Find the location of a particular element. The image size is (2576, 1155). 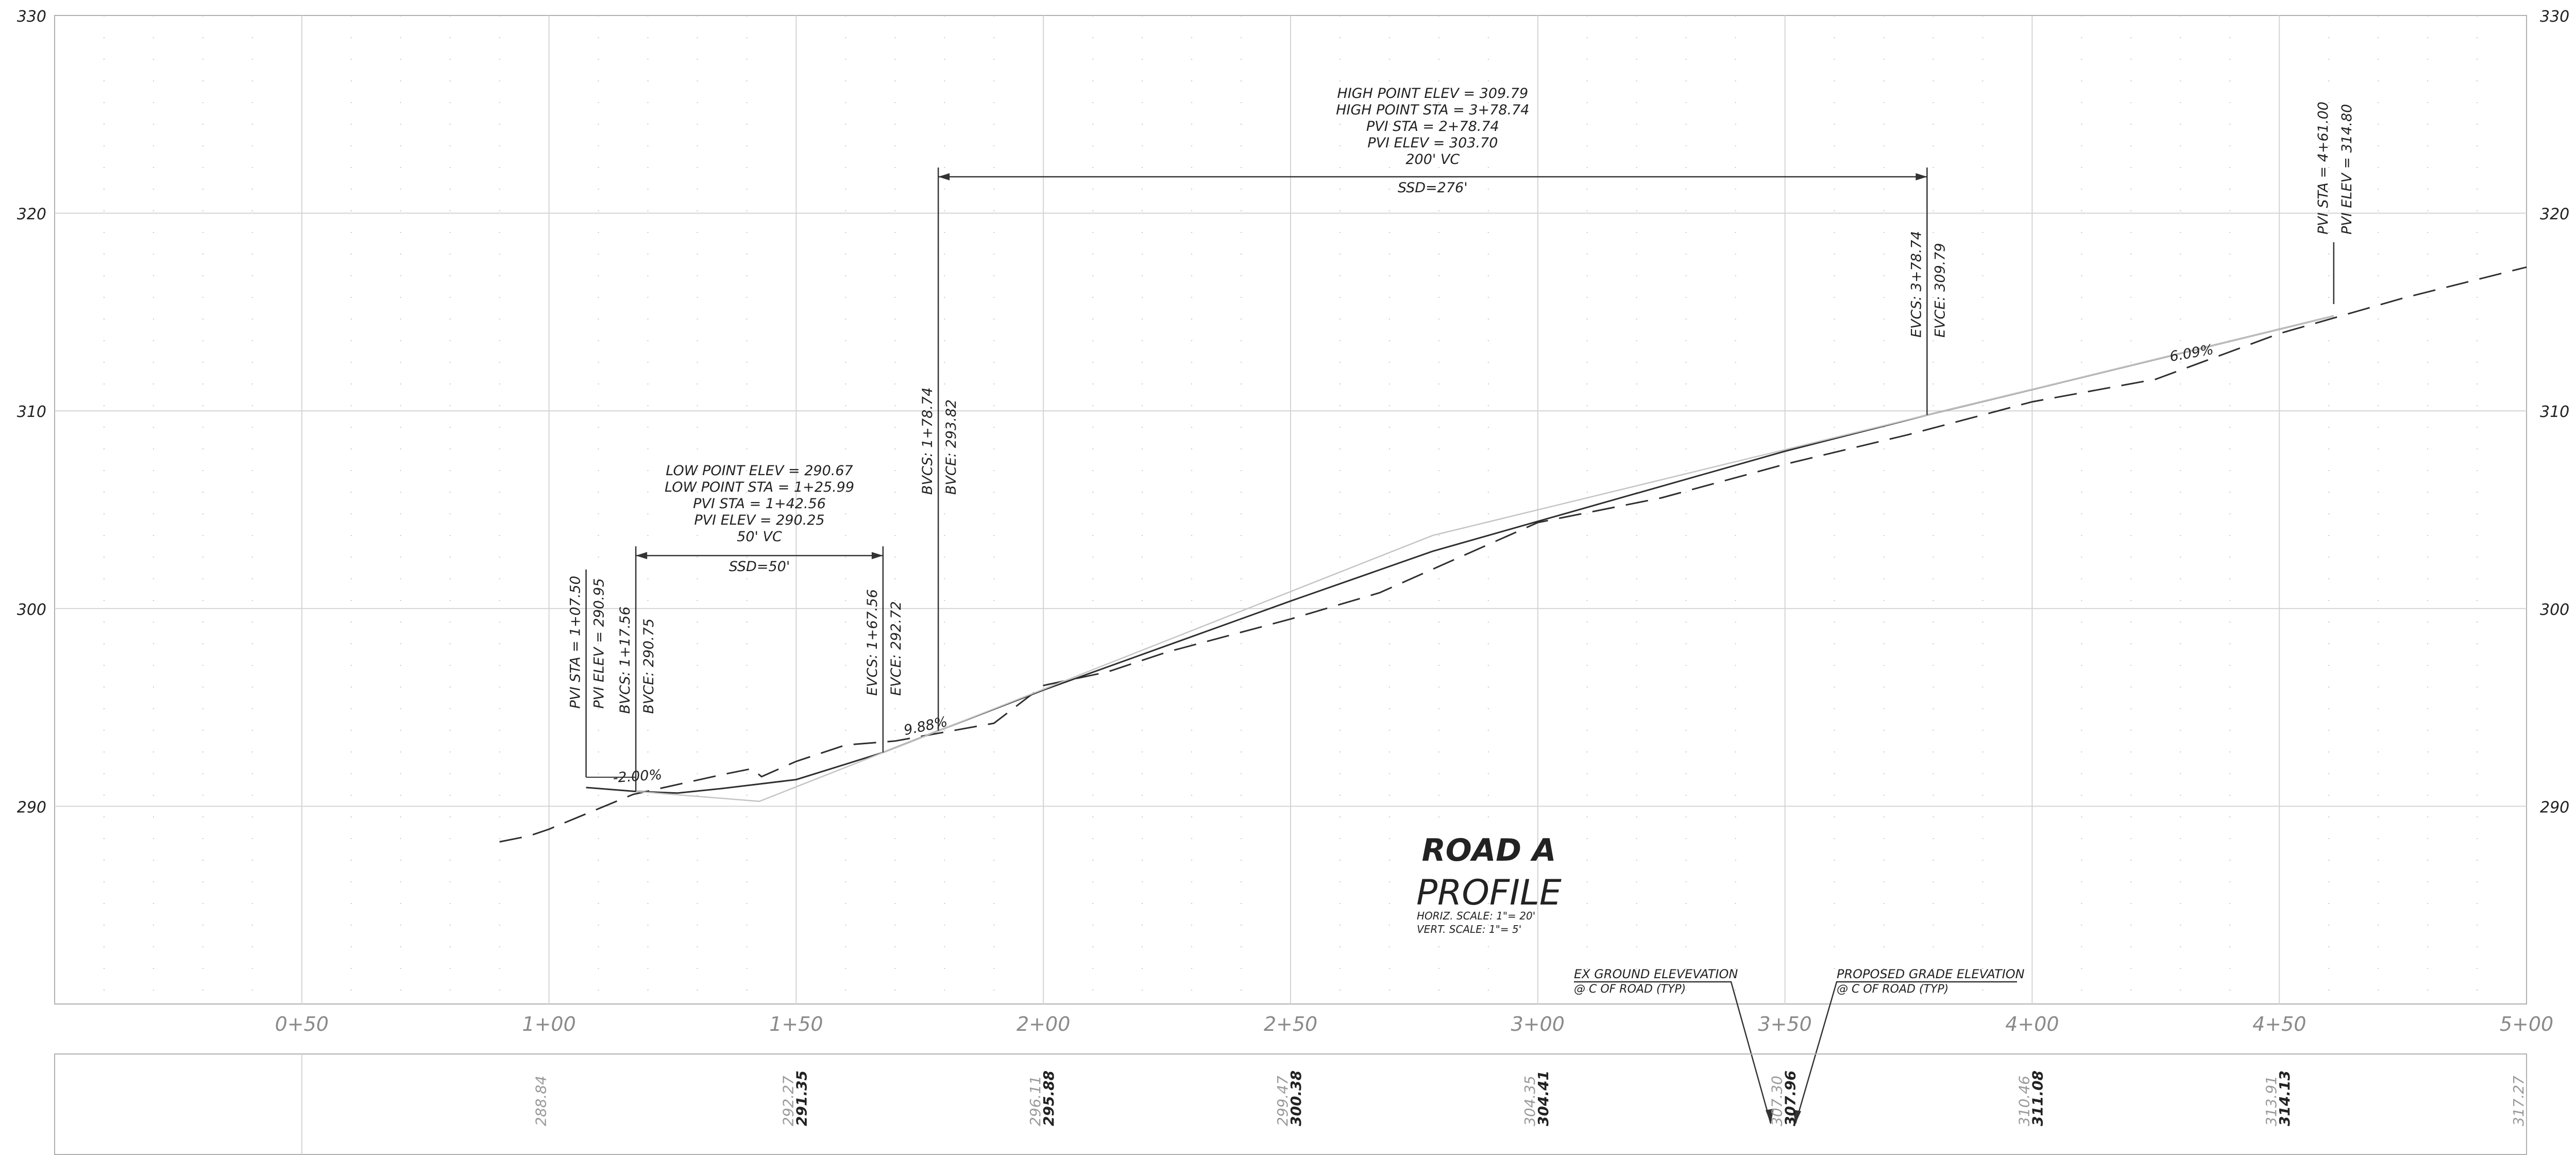

vc-label-0: PVI ELEV = 290.25 is located at coordinates (759, 520).